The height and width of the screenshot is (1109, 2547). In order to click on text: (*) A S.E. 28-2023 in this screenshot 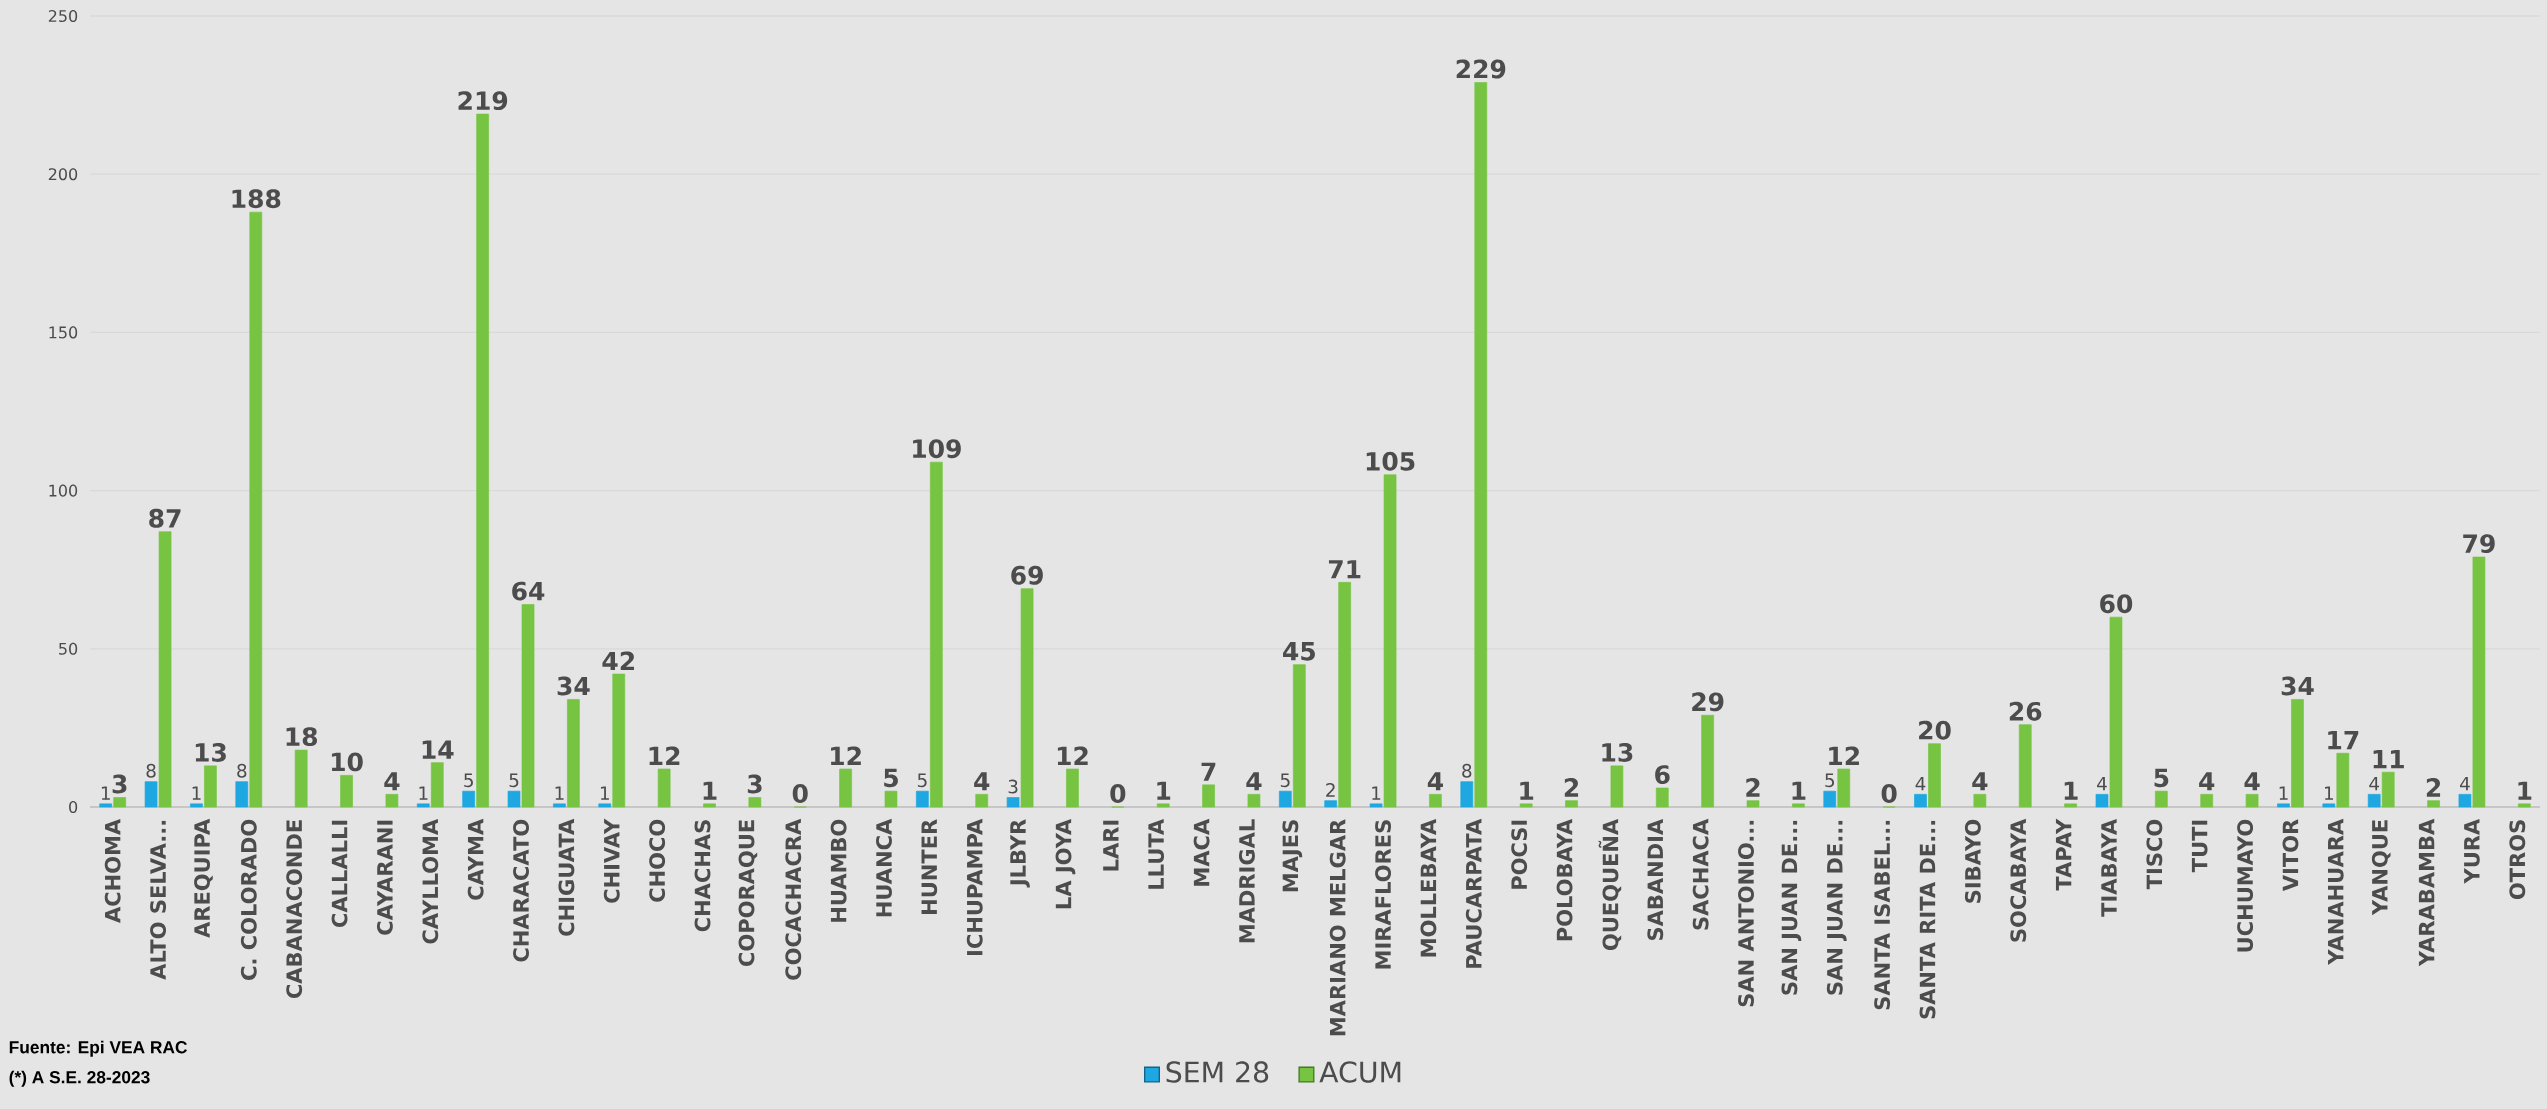, I will do `click(79, 1078)`.